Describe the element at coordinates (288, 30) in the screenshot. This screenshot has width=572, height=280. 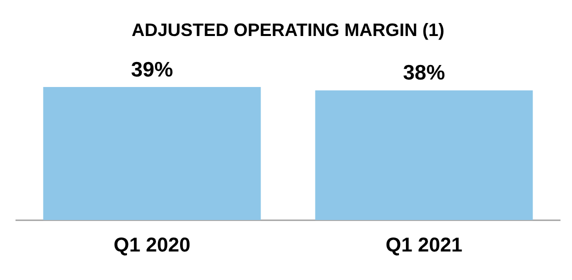
I see `chart-title: ADJUSTED OPERATING MARGIN (1)` at that location.